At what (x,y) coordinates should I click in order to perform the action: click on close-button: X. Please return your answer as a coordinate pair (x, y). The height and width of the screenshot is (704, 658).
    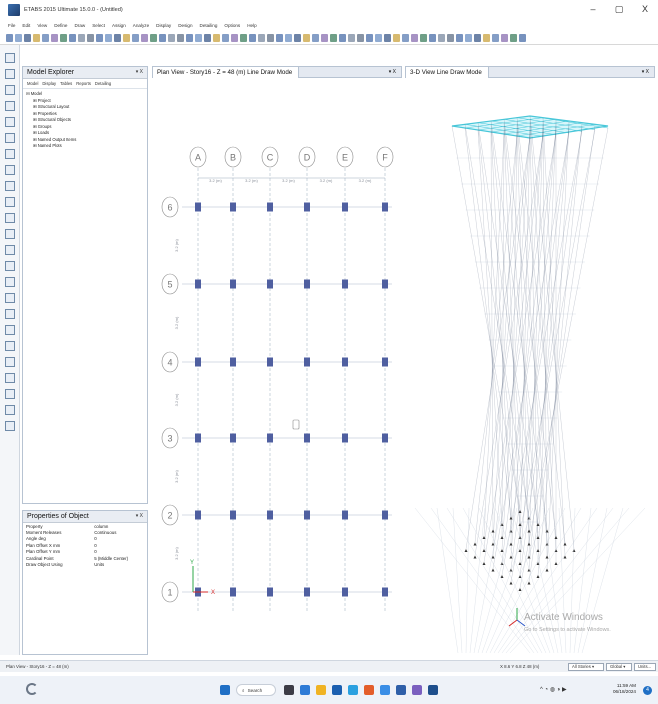
    Looking at the image, I should click on (645, 9).